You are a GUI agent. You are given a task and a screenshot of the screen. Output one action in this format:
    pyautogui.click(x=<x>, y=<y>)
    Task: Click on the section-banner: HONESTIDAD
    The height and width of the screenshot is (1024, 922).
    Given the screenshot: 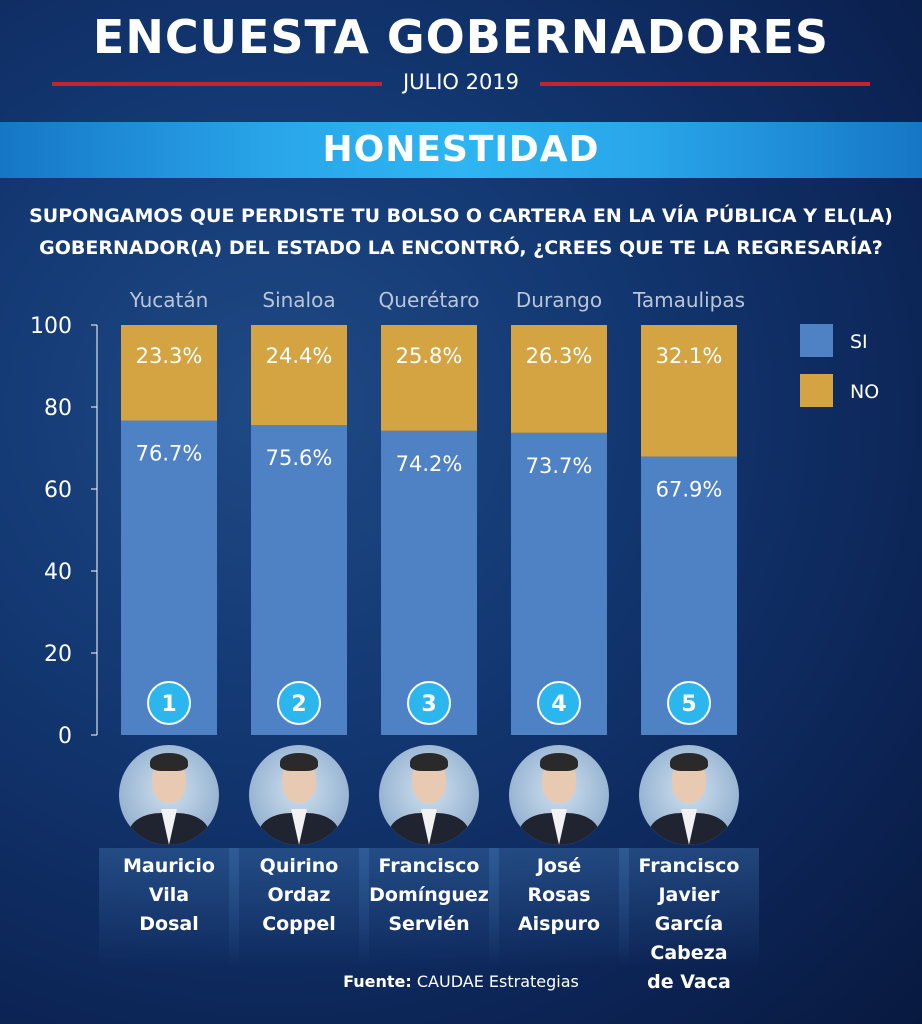 What is the action you would take?
    pyautogui.click(x=461, y=150)
    